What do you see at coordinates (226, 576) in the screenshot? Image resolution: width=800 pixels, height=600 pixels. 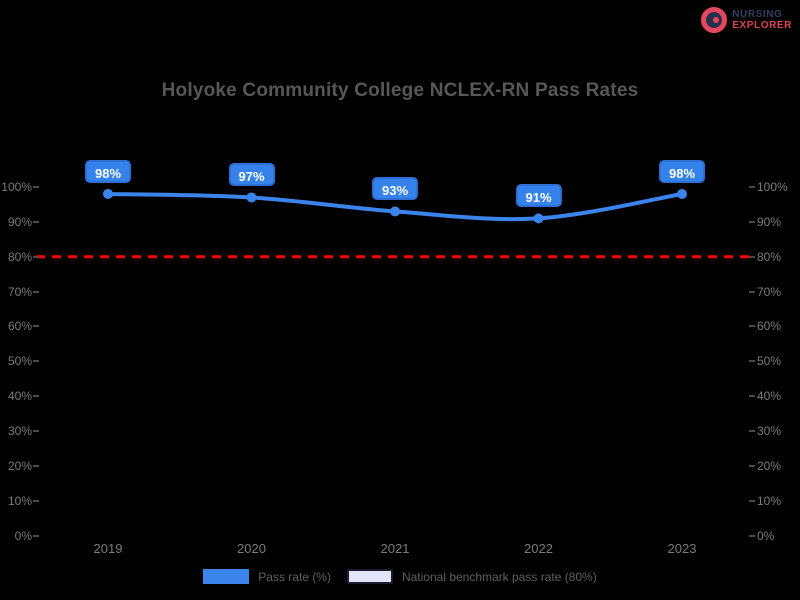 I see `legend-swatch-pass-rate` at bounding box center [226, 576].